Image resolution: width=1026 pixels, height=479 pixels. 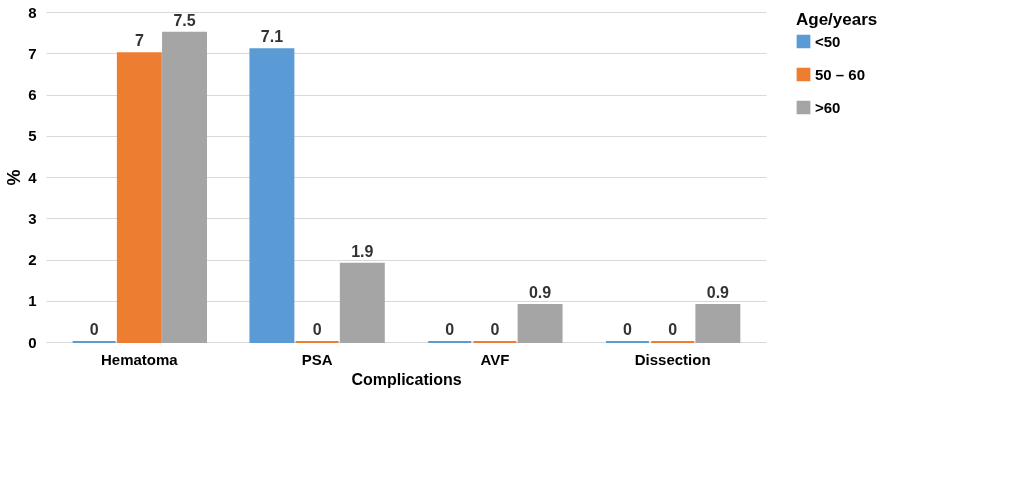 I want to click on x-tick-label: PSA, so click(x=317, y=359).